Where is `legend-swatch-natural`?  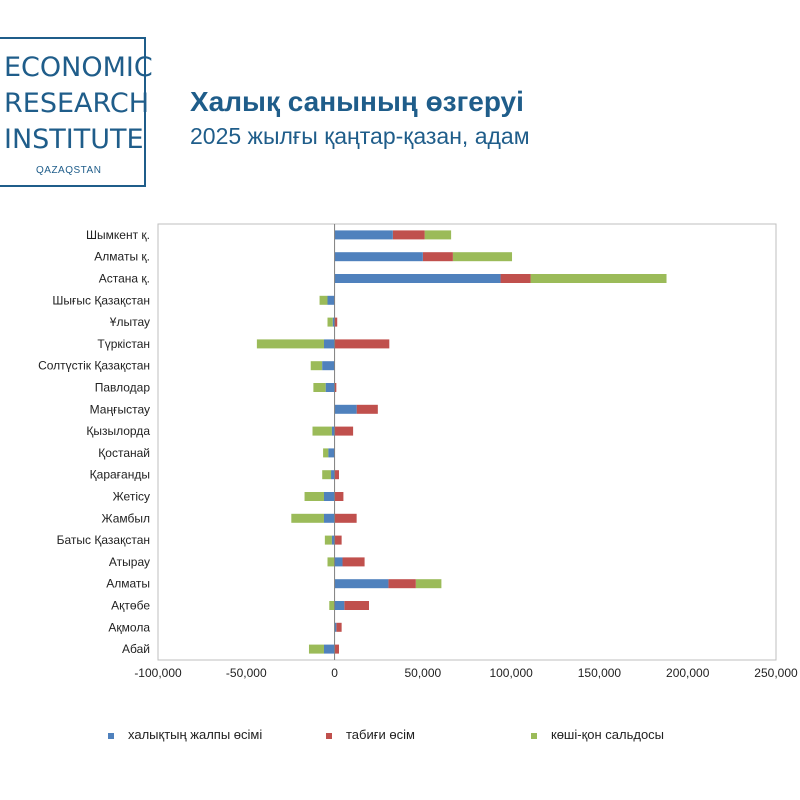 legend-swatch-natural is located at coordinates (329, 735).